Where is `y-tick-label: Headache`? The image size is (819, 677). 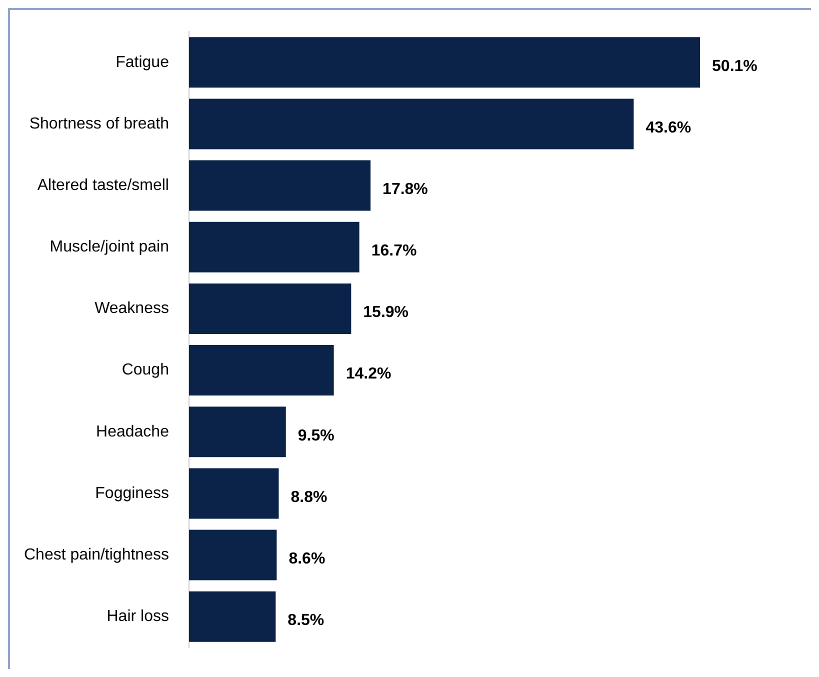 y-tick-label: Headache is located at coordinates (133, 431).